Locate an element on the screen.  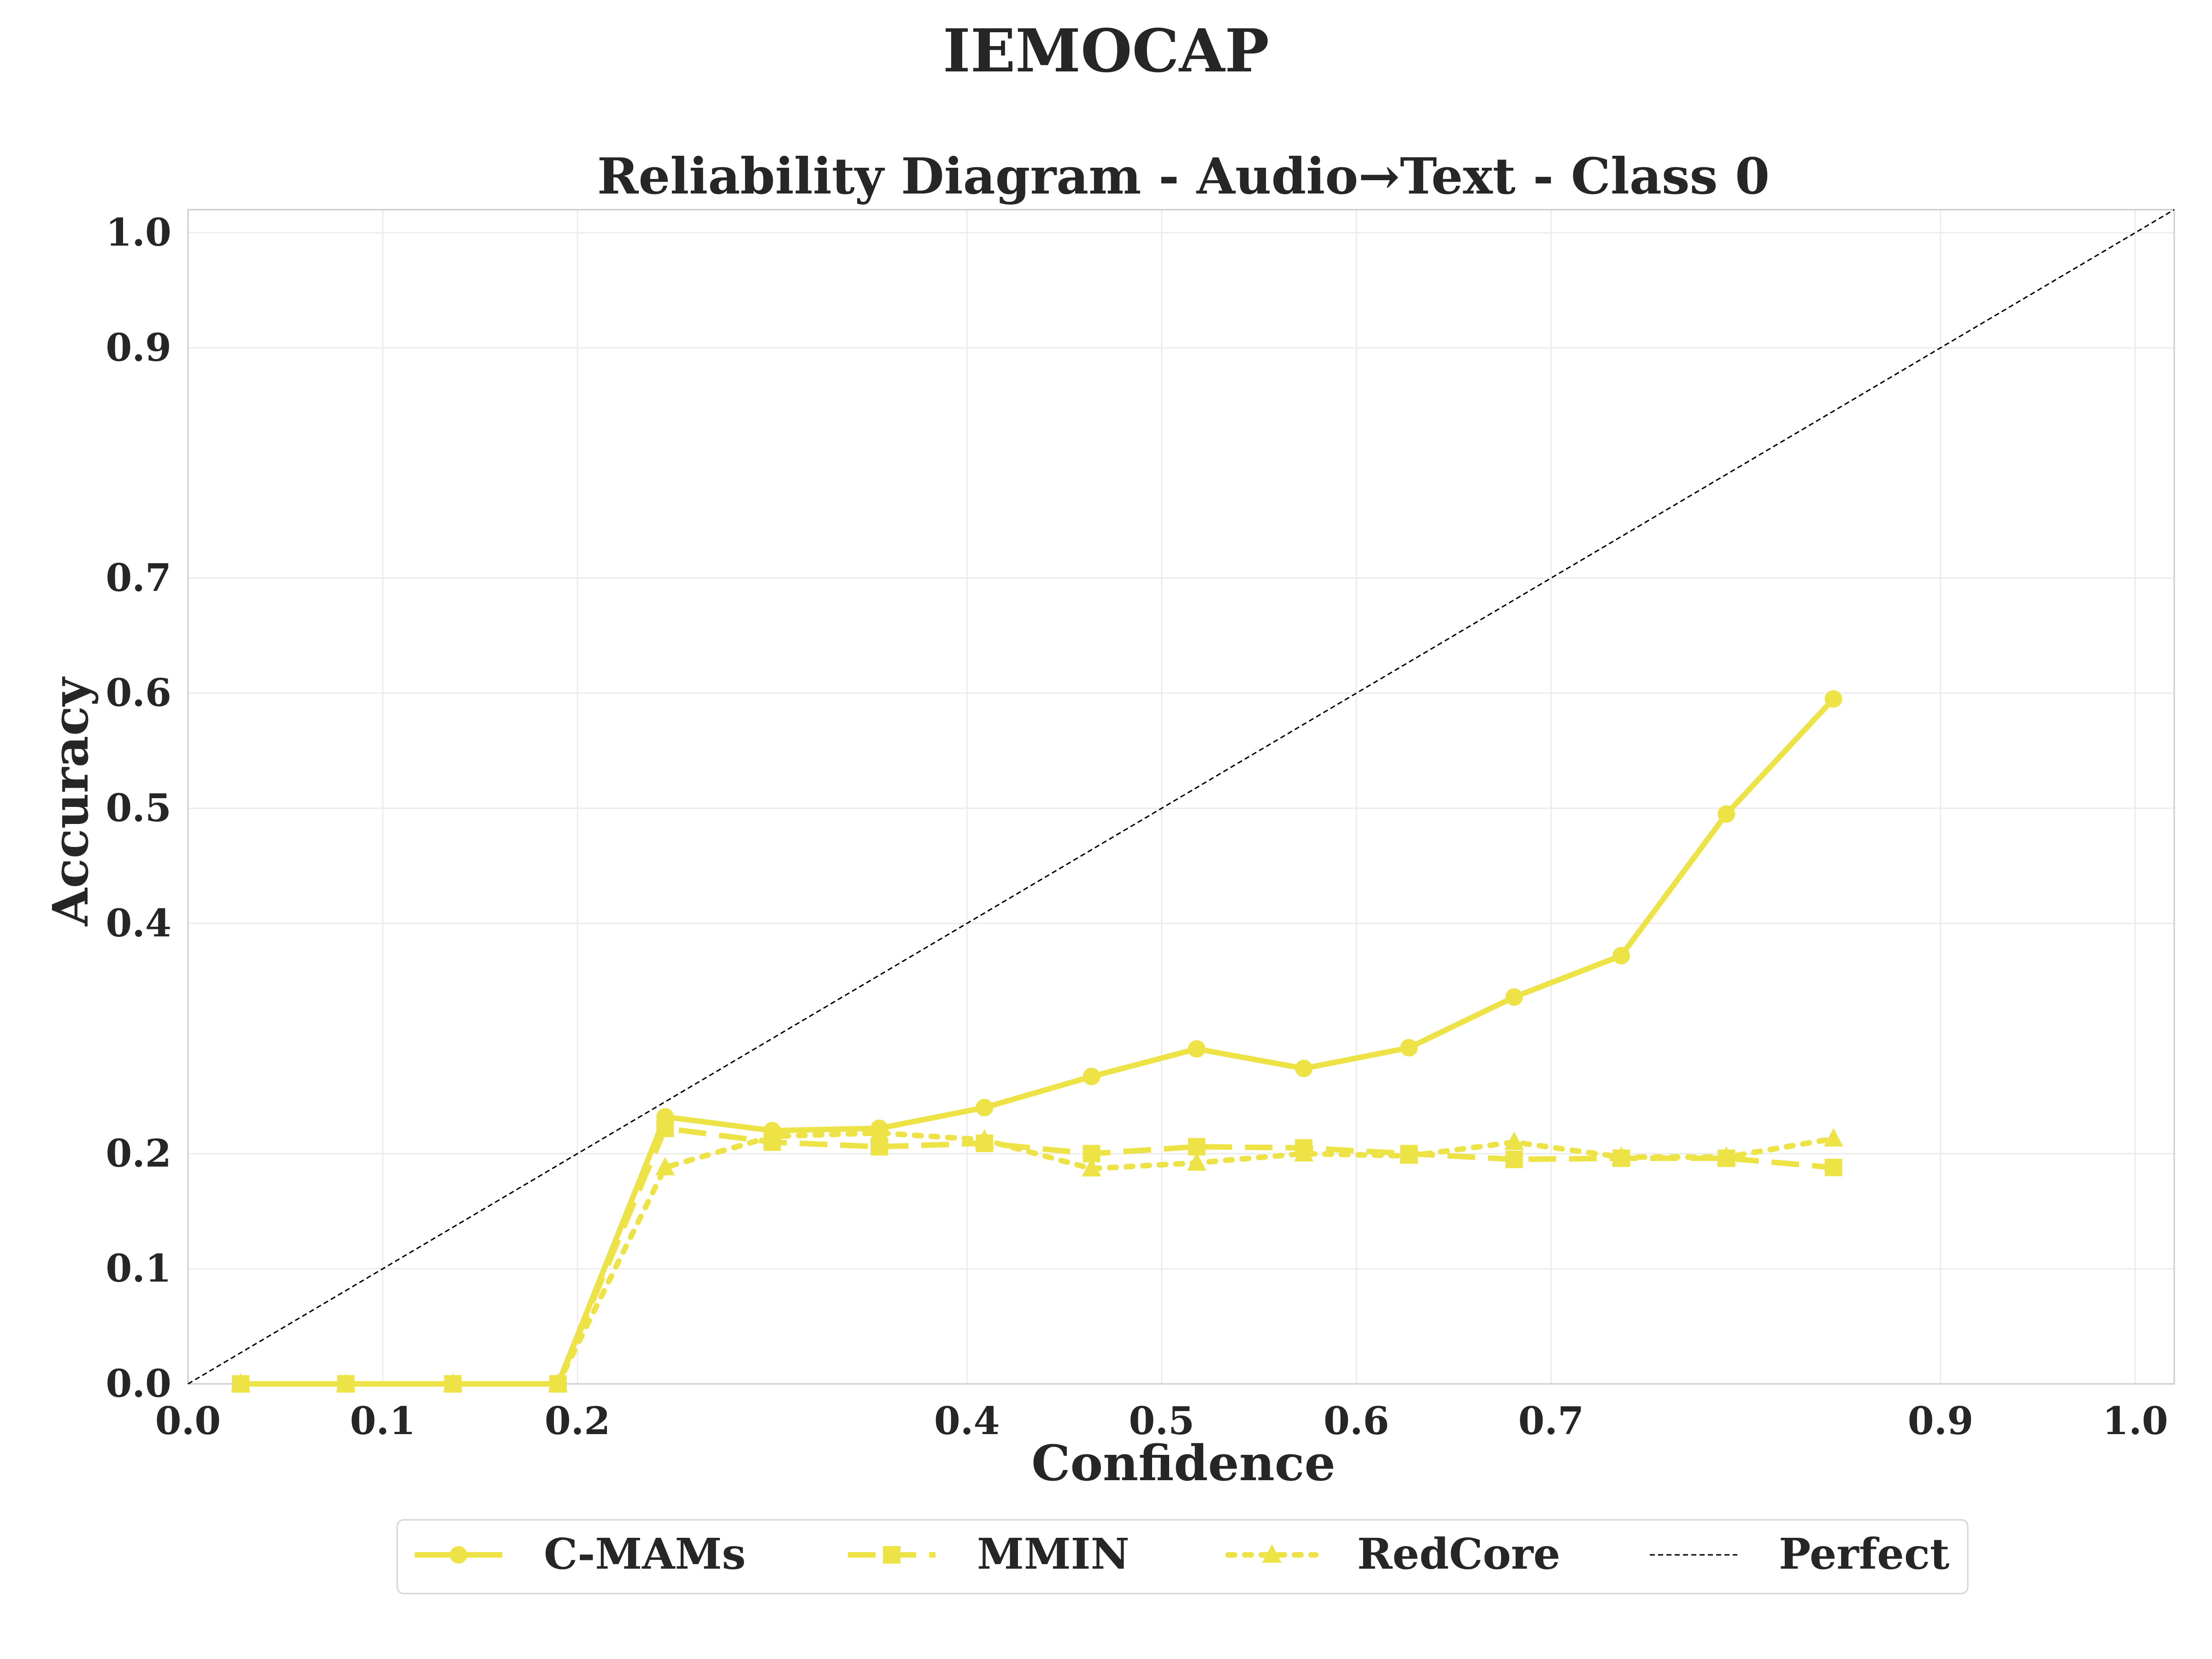
legend-label: RedCore is located at coordinates (1458, 1554).